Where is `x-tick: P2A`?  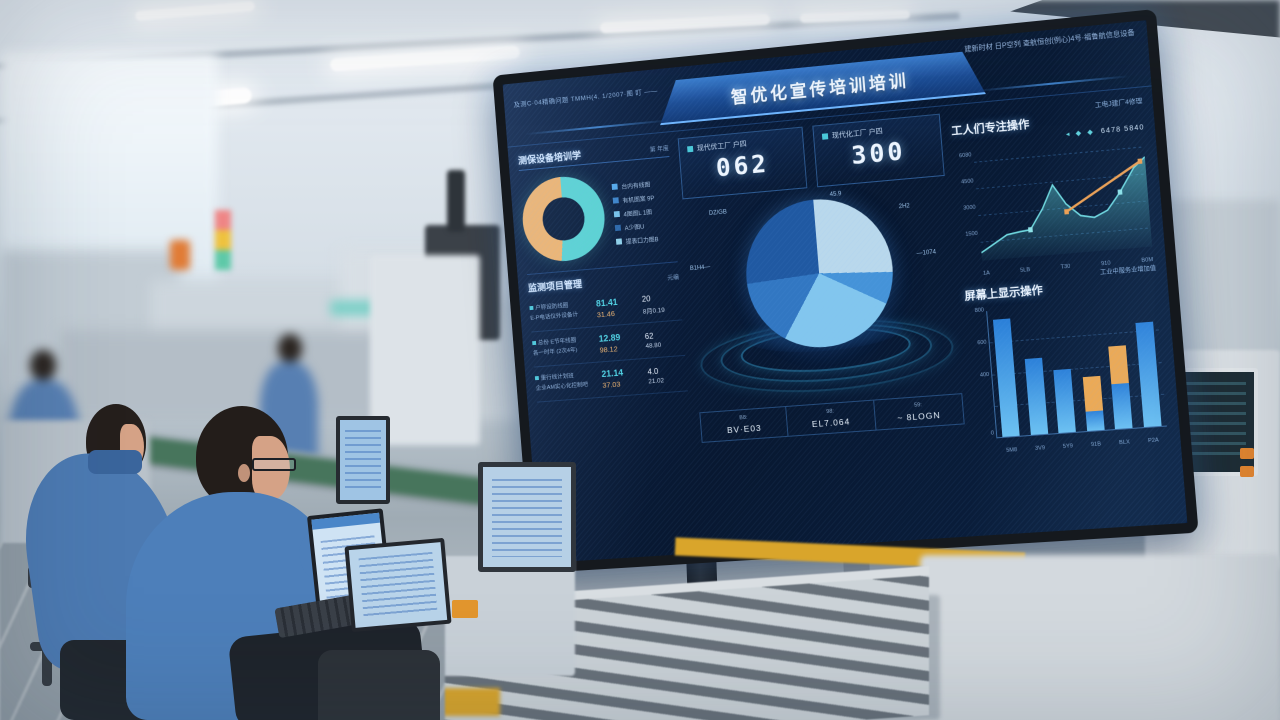 x-tick: P2A is located at coordinates (1153, 441).